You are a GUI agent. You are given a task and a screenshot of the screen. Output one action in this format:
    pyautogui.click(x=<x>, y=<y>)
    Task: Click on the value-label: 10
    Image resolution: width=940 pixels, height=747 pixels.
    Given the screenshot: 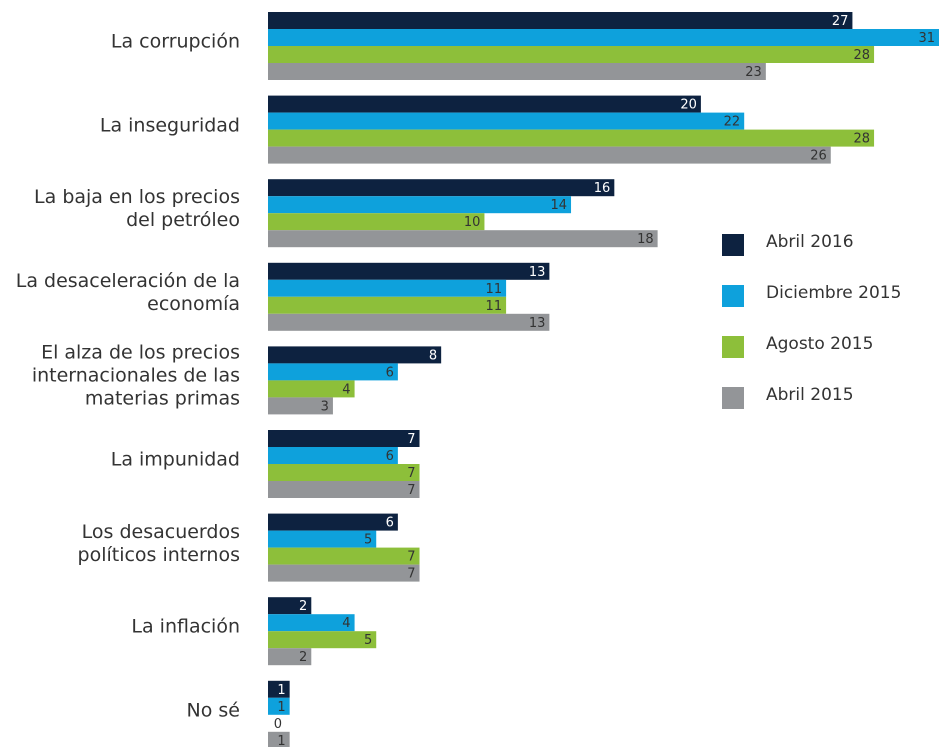 What is the action you would take?
    pyautogui.click(x=472, y=222)
    